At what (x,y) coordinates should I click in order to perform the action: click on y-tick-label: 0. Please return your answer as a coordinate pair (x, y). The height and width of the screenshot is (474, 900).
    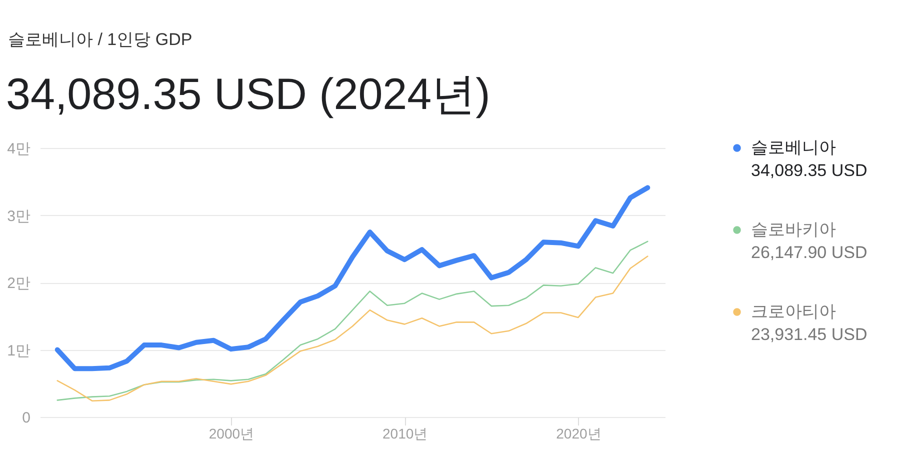
    Looking at the image, I should click on (26, 418).